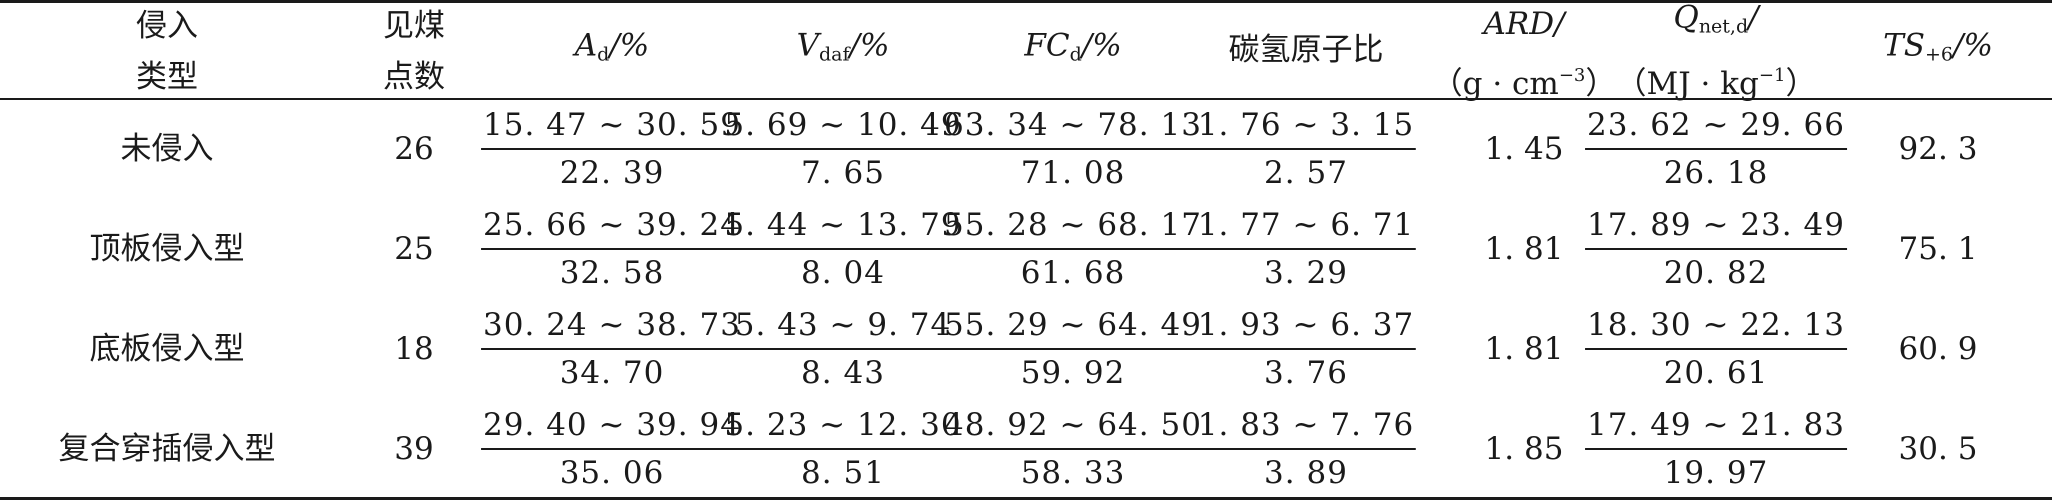 The width and height of the screenshot is (2052, 500). Describe the element at coordinates (414, 449) in the screenshot. I see `row-count: 39` at that location.